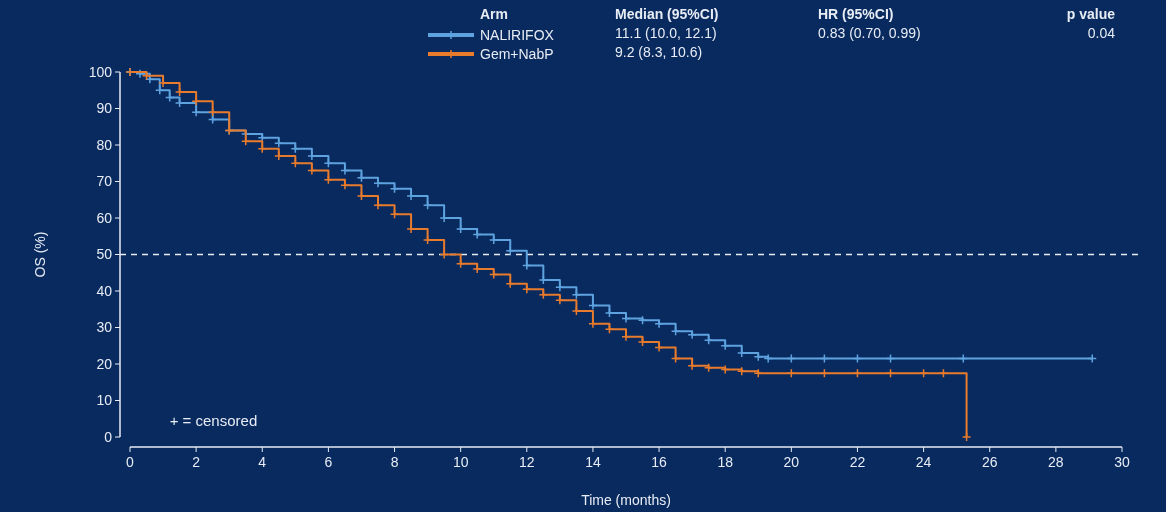 The height and width of the screenshot is (512, 1166). What do you see at coordinates (460, 462) in the screenshot?
I see `x-tick-label: 10` at bounding box center [460, 462].